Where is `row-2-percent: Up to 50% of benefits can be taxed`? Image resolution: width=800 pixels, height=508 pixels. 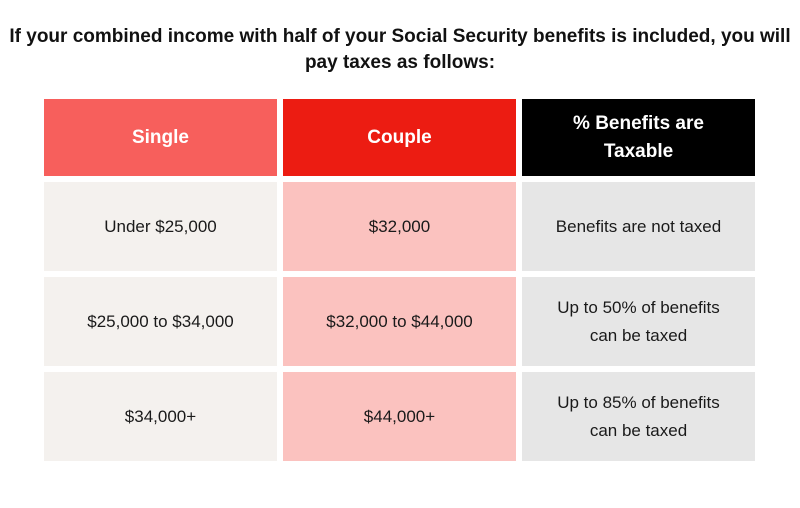
row-2-percent: Up to 50% of benefits can be taxed is located at coordinates (638, 321).